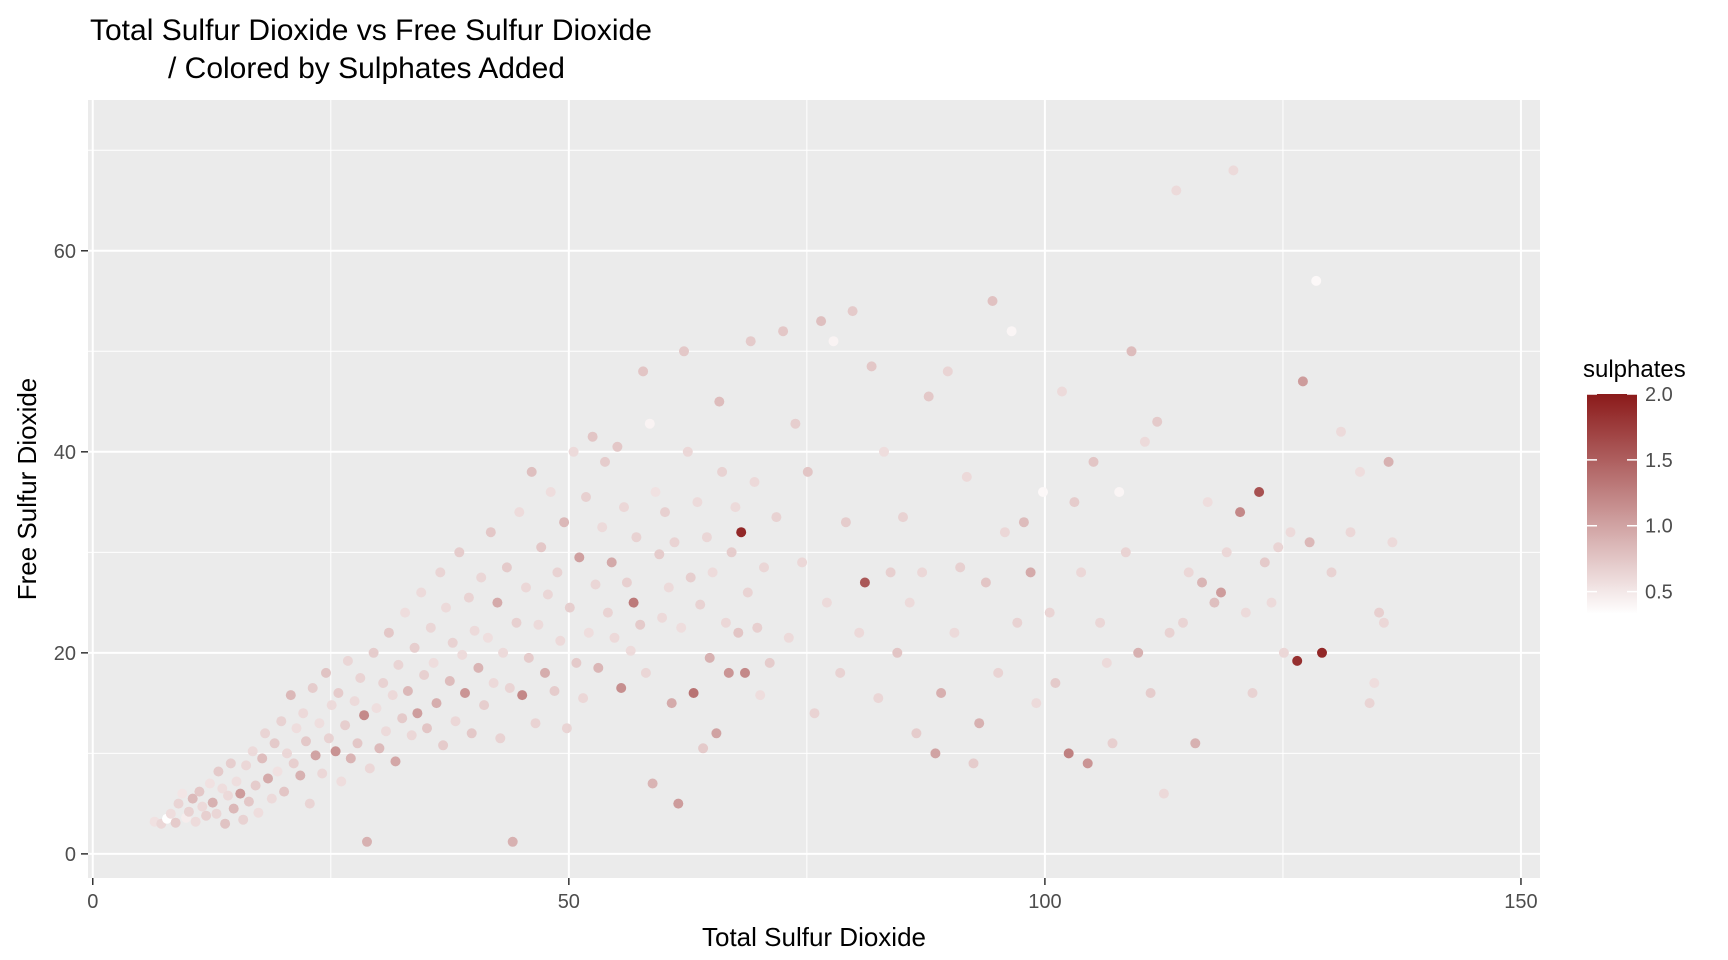 This screenshot has width=1728, height=960. What do you see at coordinates (92, 902) in the screenshot?
I see `x-tick-label: 0` at bounding box center [92, 902].